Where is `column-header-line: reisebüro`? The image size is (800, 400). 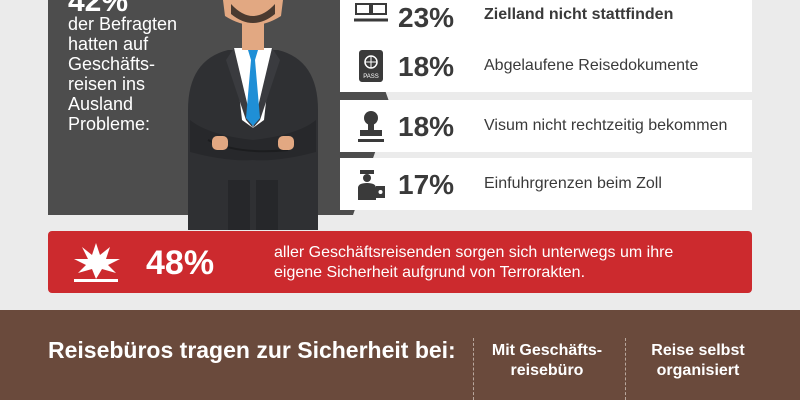
column-header-line: reisebüro is located at coordinates (547, 370).